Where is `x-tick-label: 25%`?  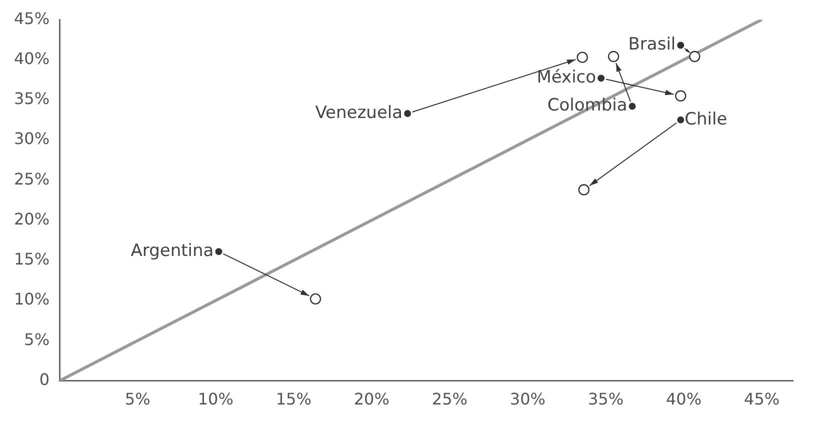 x-tick-label: 25% is located at coordinates (450, 399).